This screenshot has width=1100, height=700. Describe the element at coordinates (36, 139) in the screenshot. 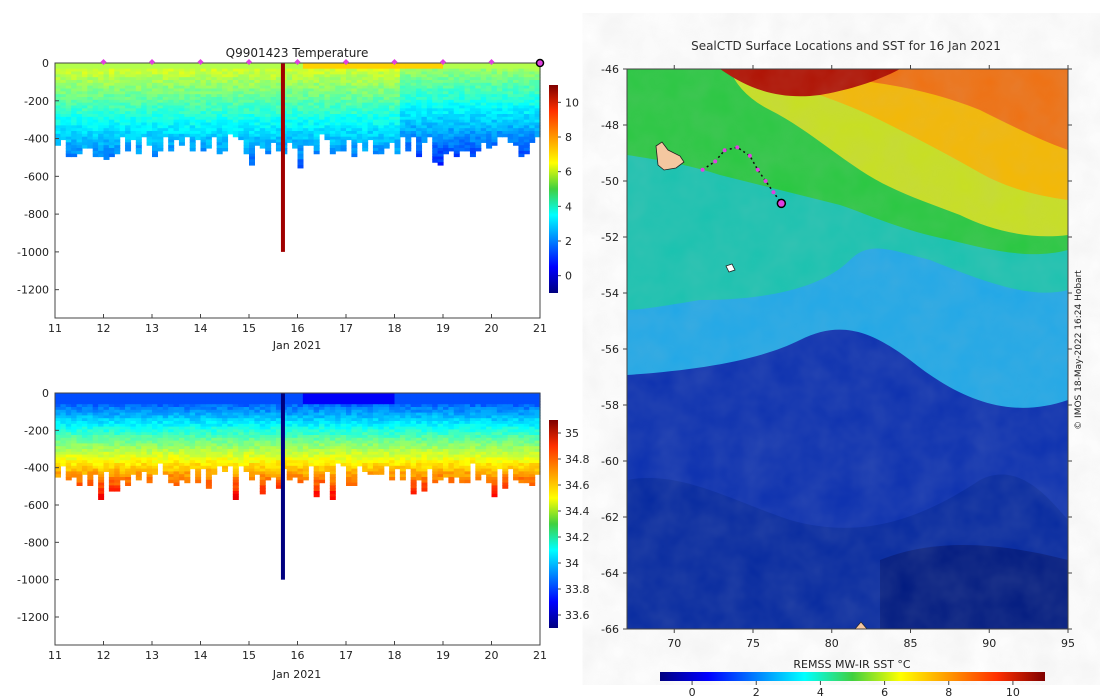

I see `y-tick-label: -400` at that location.